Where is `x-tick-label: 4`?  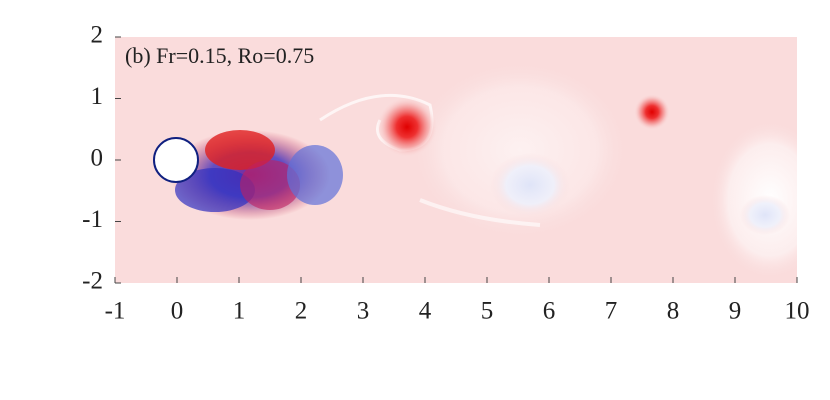 x-tick-label: 4 is located at coordinates (425, 311).